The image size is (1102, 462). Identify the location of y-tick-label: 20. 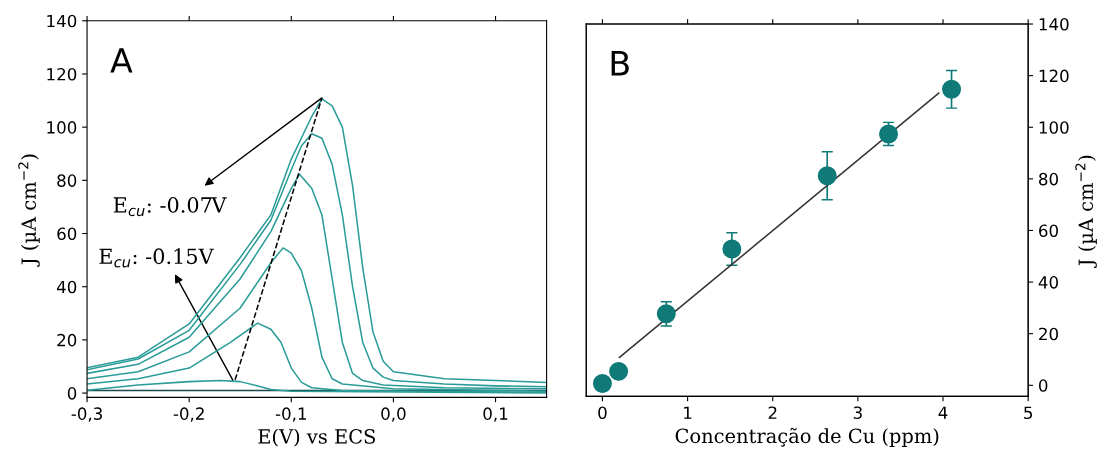
(67, 340).